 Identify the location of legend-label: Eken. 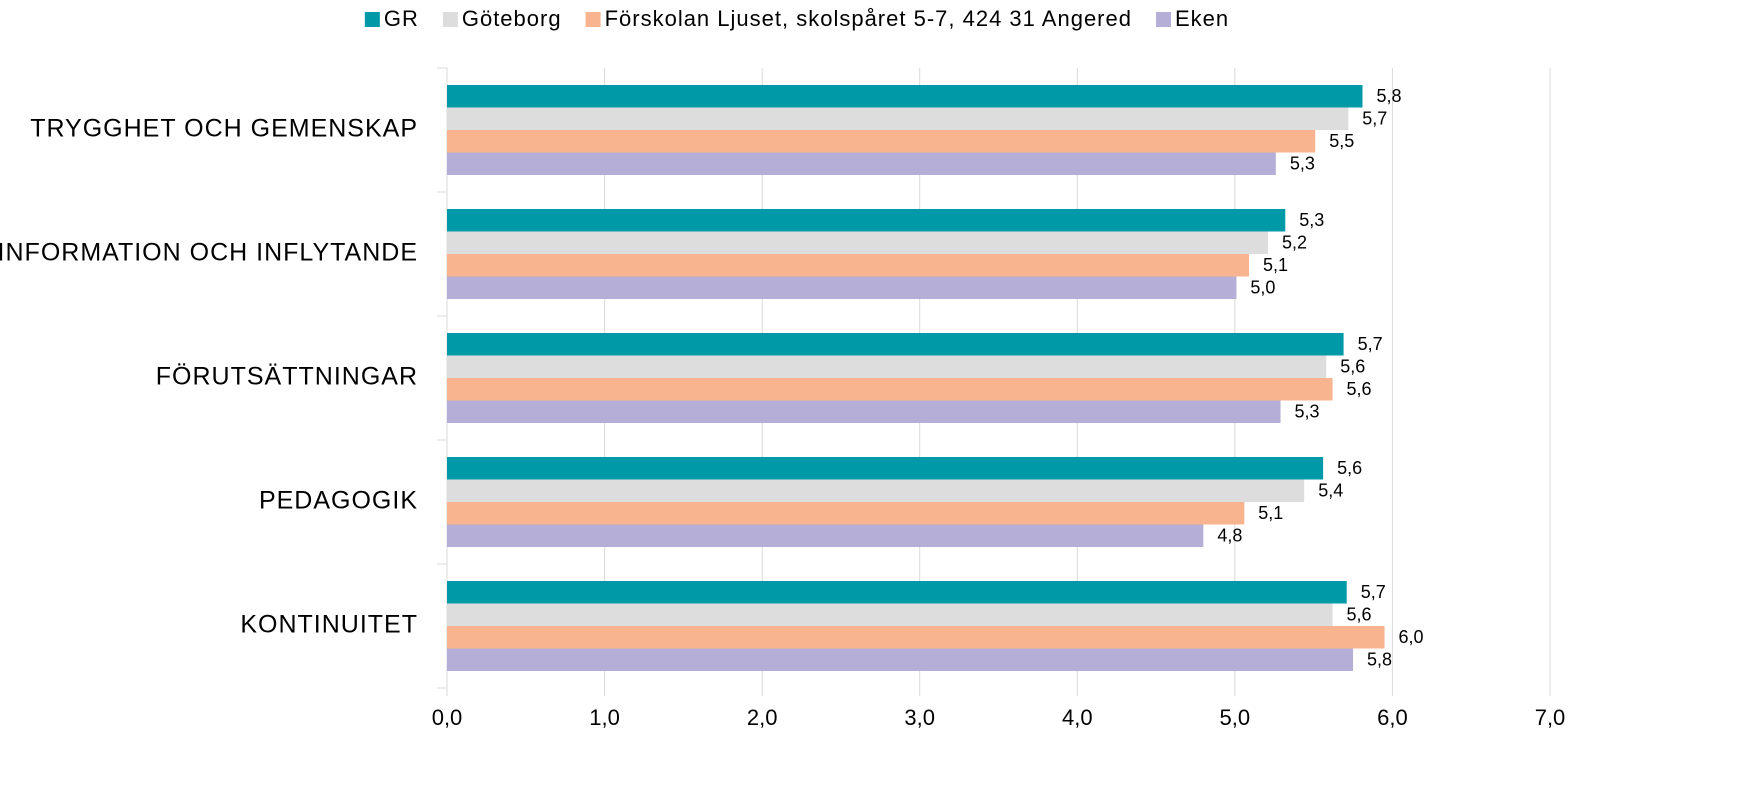
(1202, 18).